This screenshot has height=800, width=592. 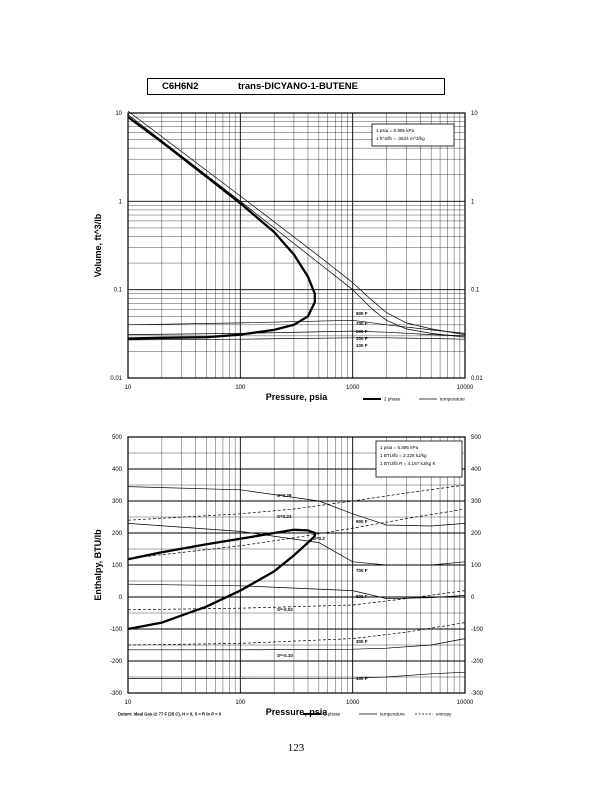 I want to click on y-tick-label: 200, so click(x=117, y=534).